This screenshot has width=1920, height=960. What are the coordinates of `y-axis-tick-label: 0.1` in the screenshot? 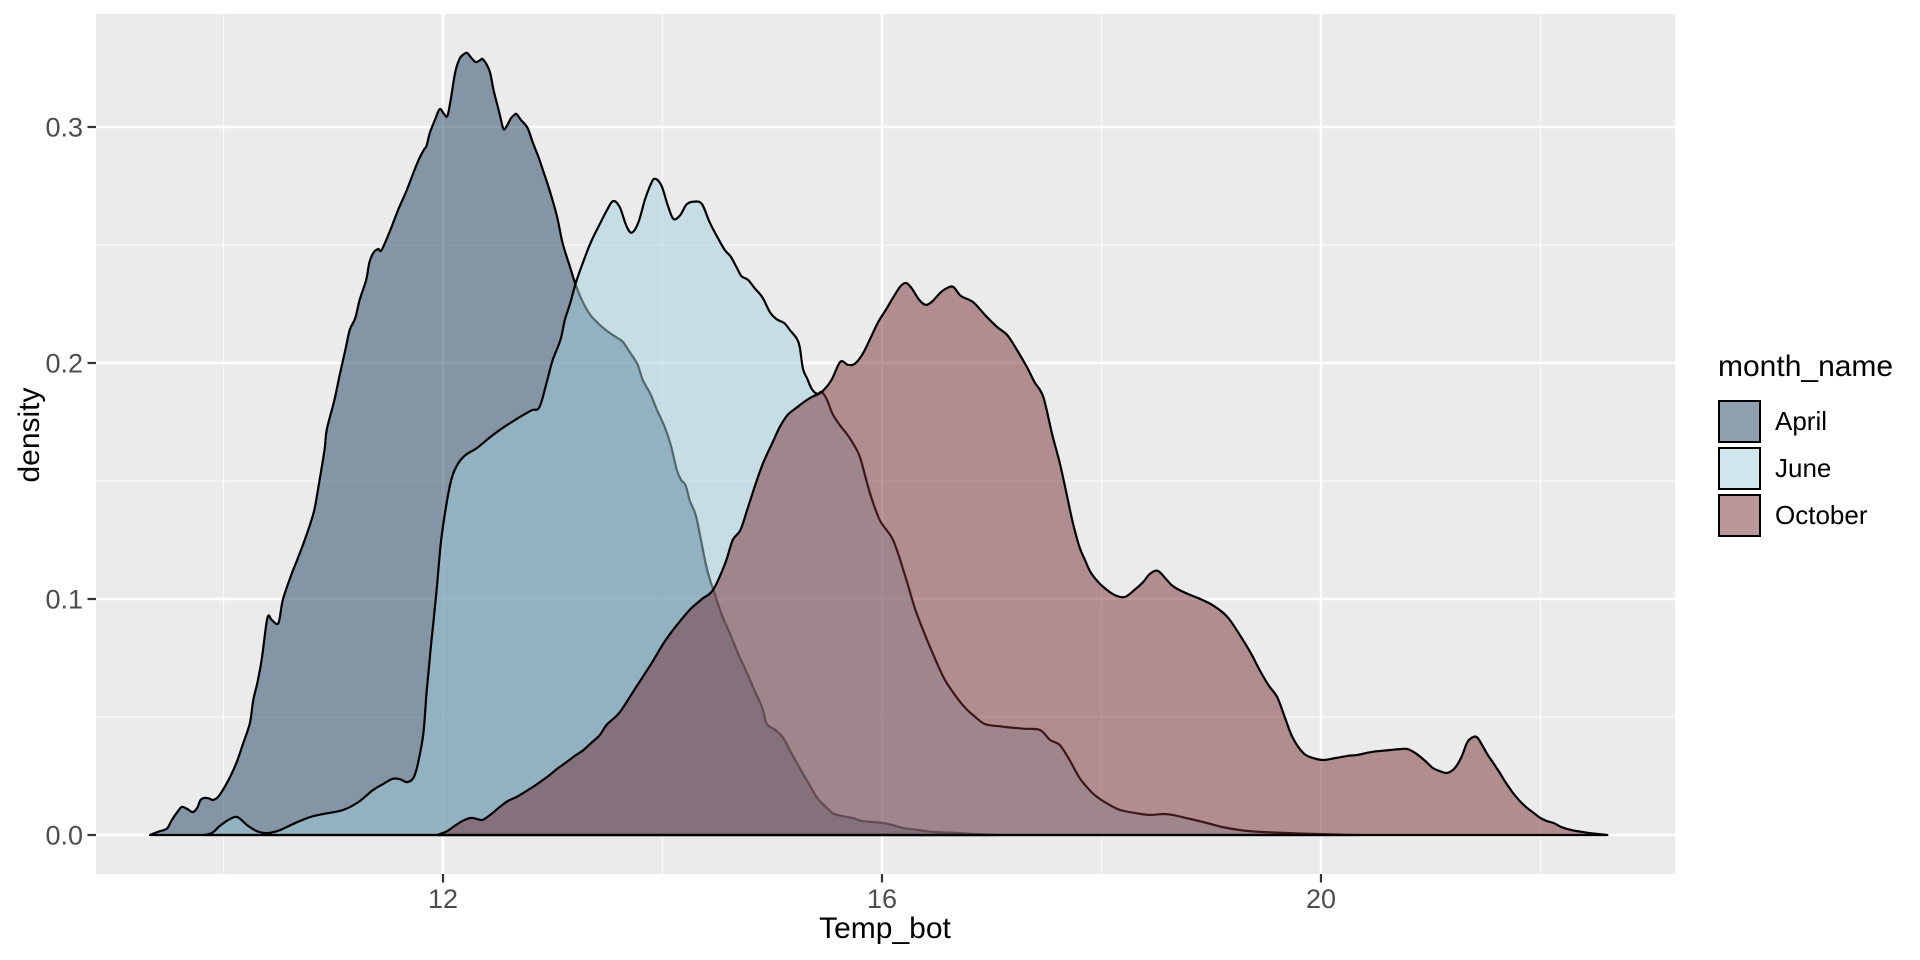 It's located at (64, 600).